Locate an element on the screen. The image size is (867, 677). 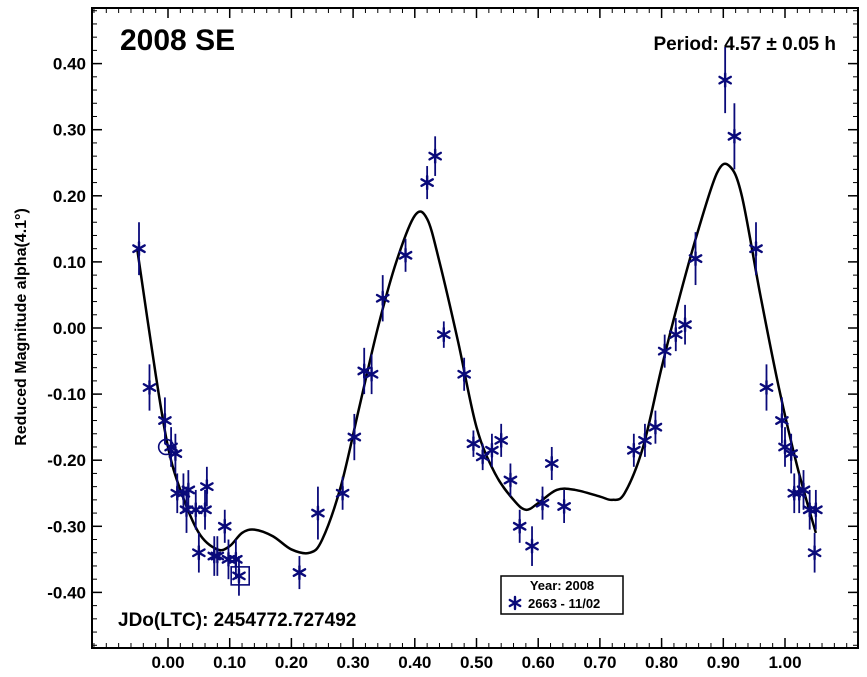
y-tick-label: 0.30 is located at coordinates (69, 130).